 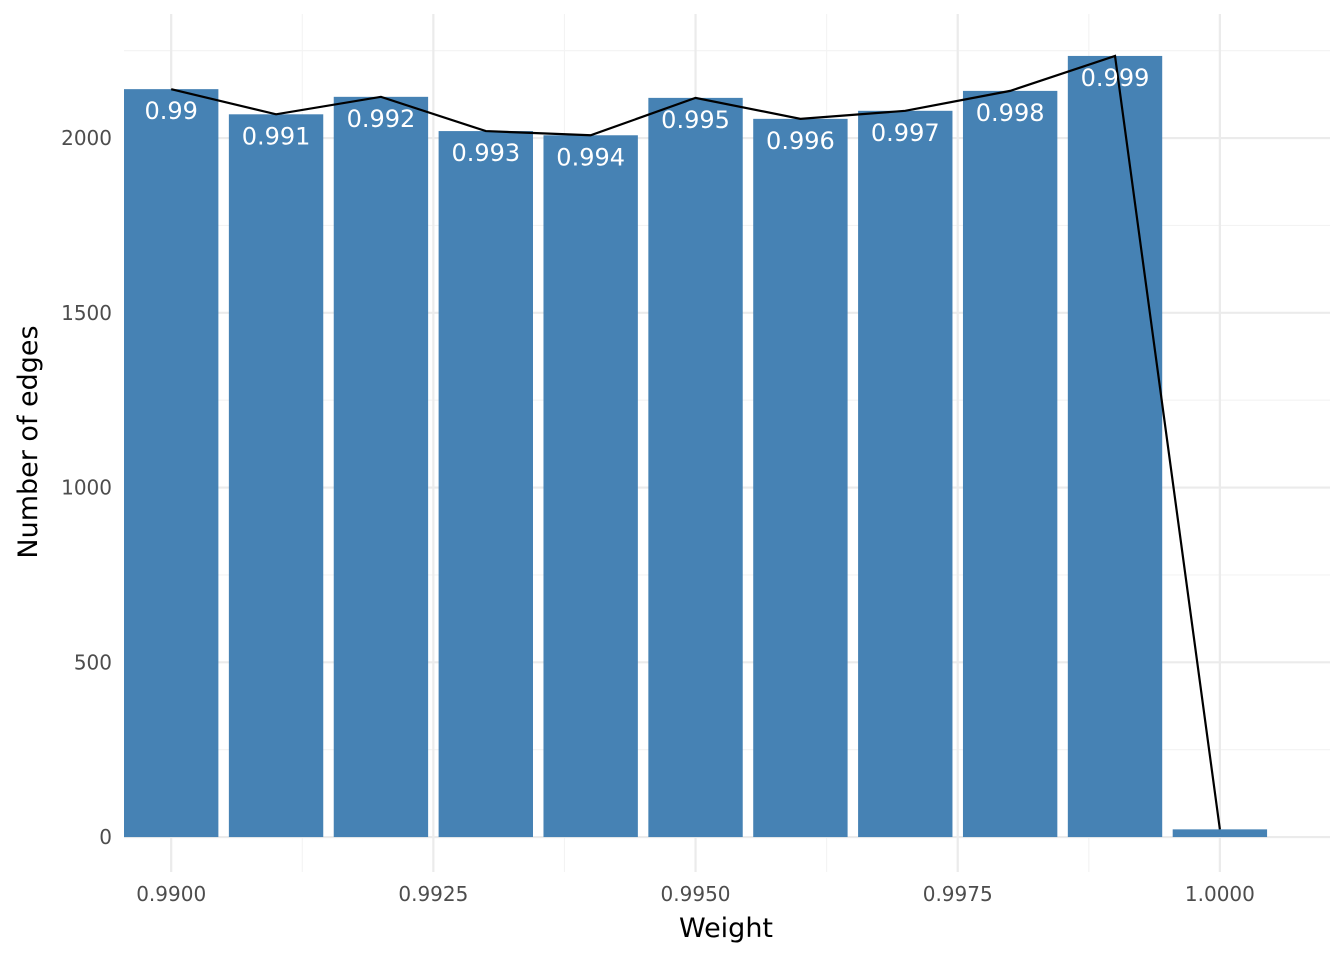 What do you see at coordinates (695, 120) in the screenshot?
I see `bar-label: 0.995` at bounding box center [695, 120].